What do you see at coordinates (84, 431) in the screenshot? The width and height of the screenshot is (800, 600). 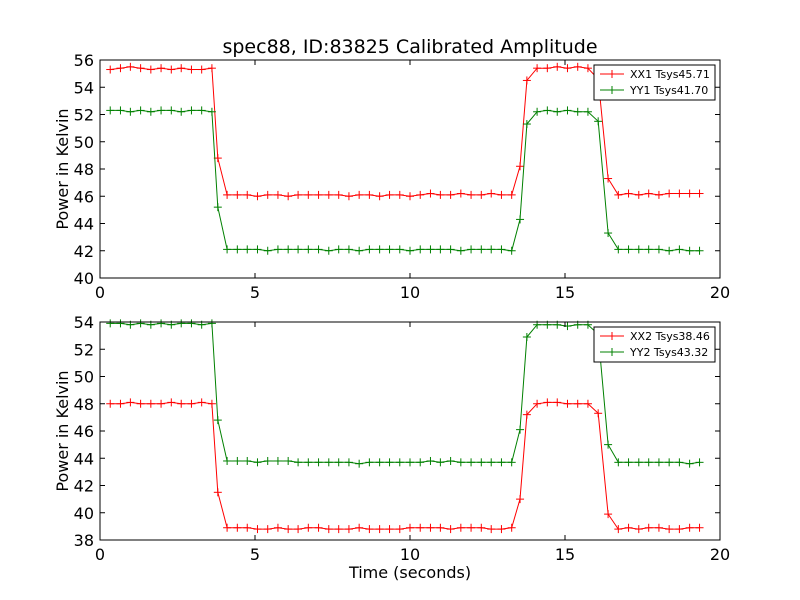 I see `bottom-y-tick-label: 46` at bounding box center [84, 431].